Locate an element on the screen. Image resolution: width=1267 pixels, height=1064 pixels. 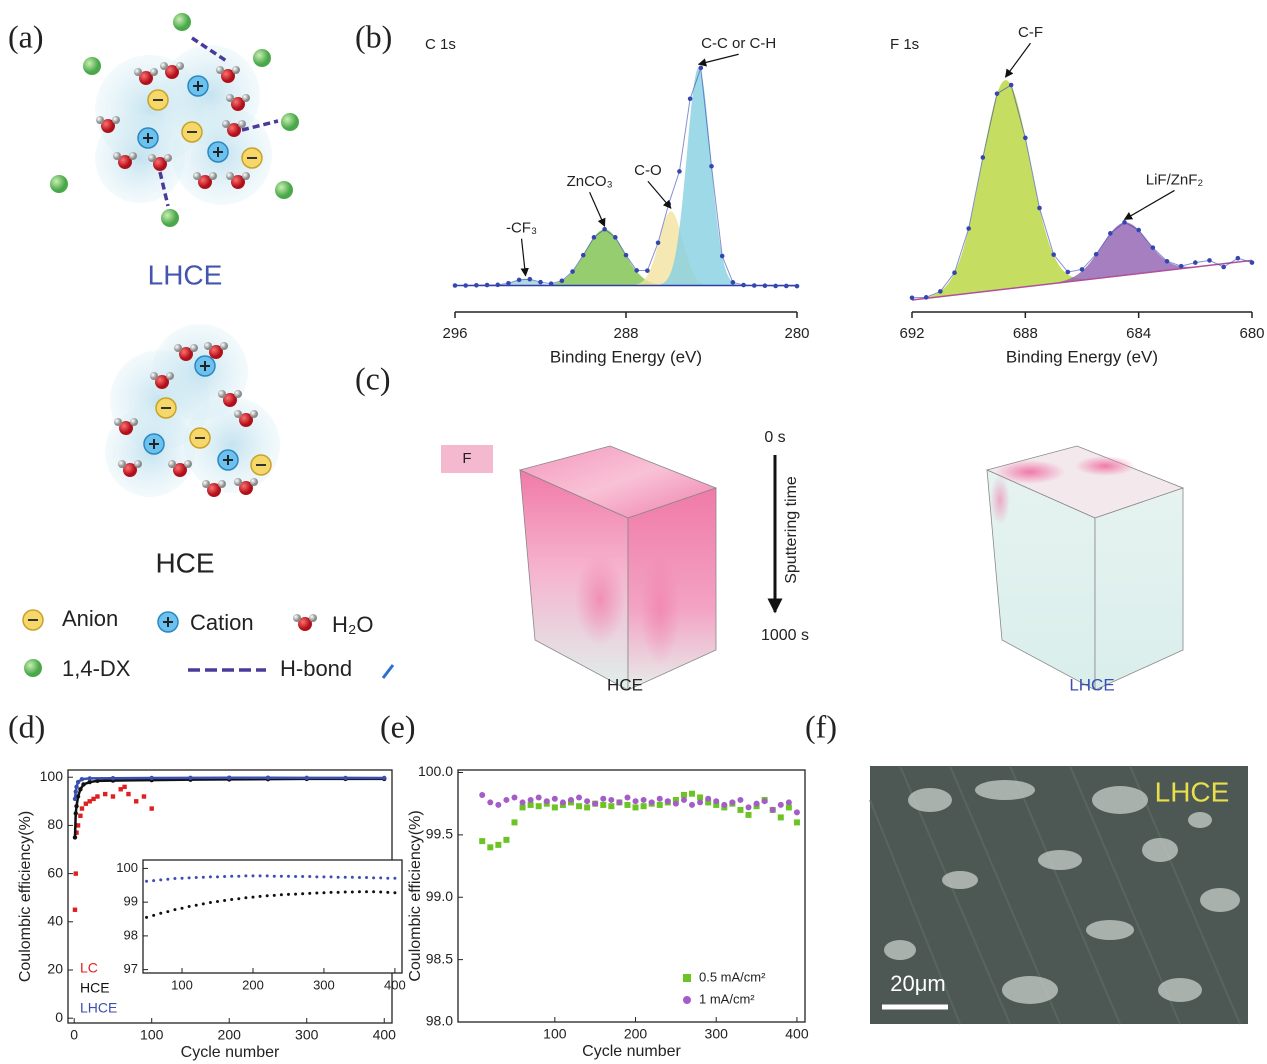
y-axis-label: Coulombic efficiency(%) is located at coordinates (415, 895).